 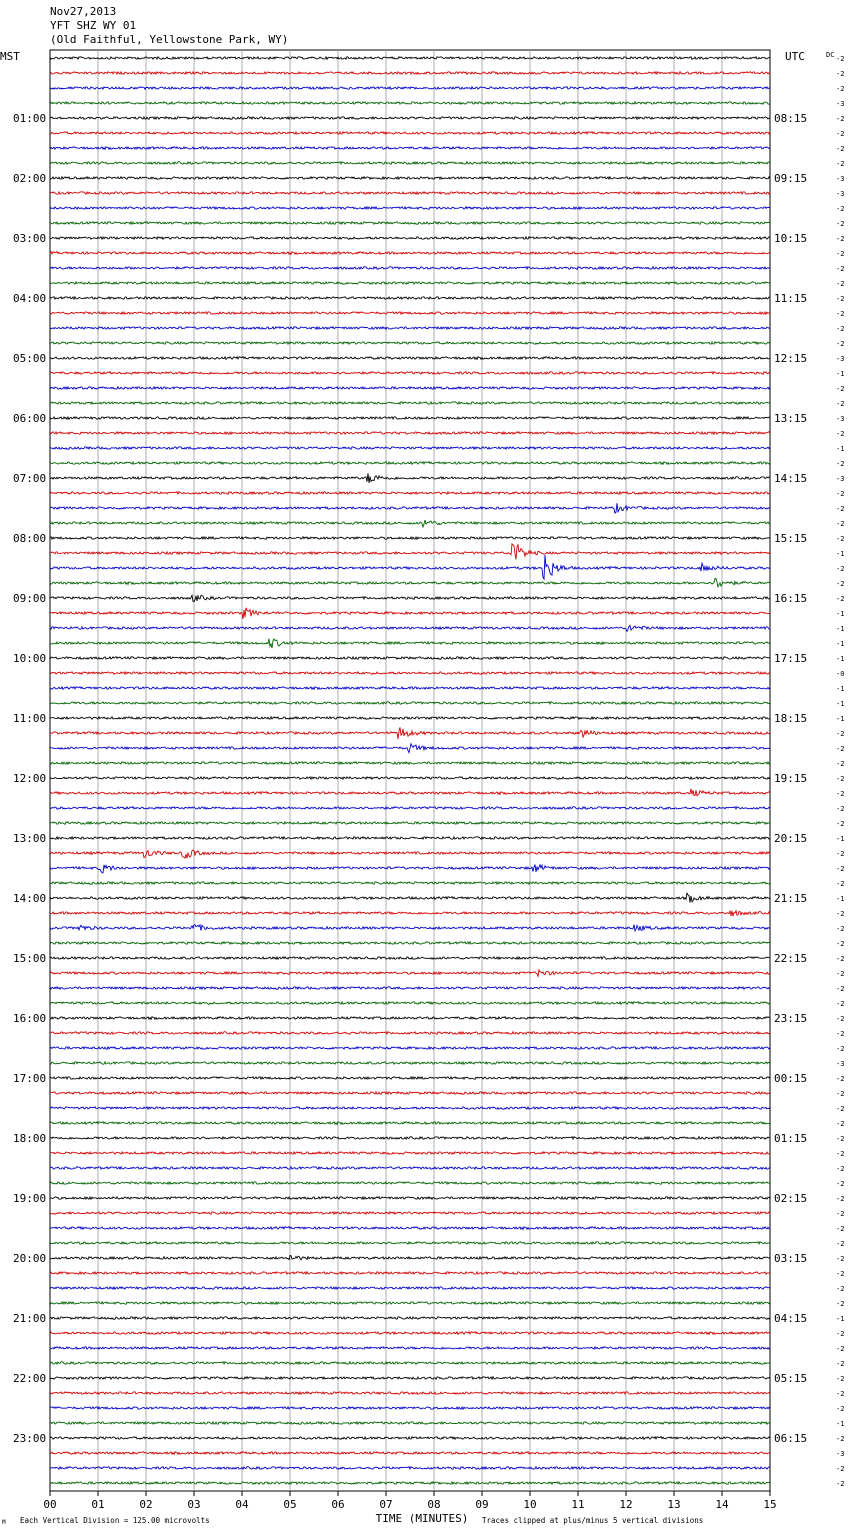 What do you see at coordinates (840, 269) in the screenshot?
I see `dc-offset-14: -2` at bounding box center [840, 269].